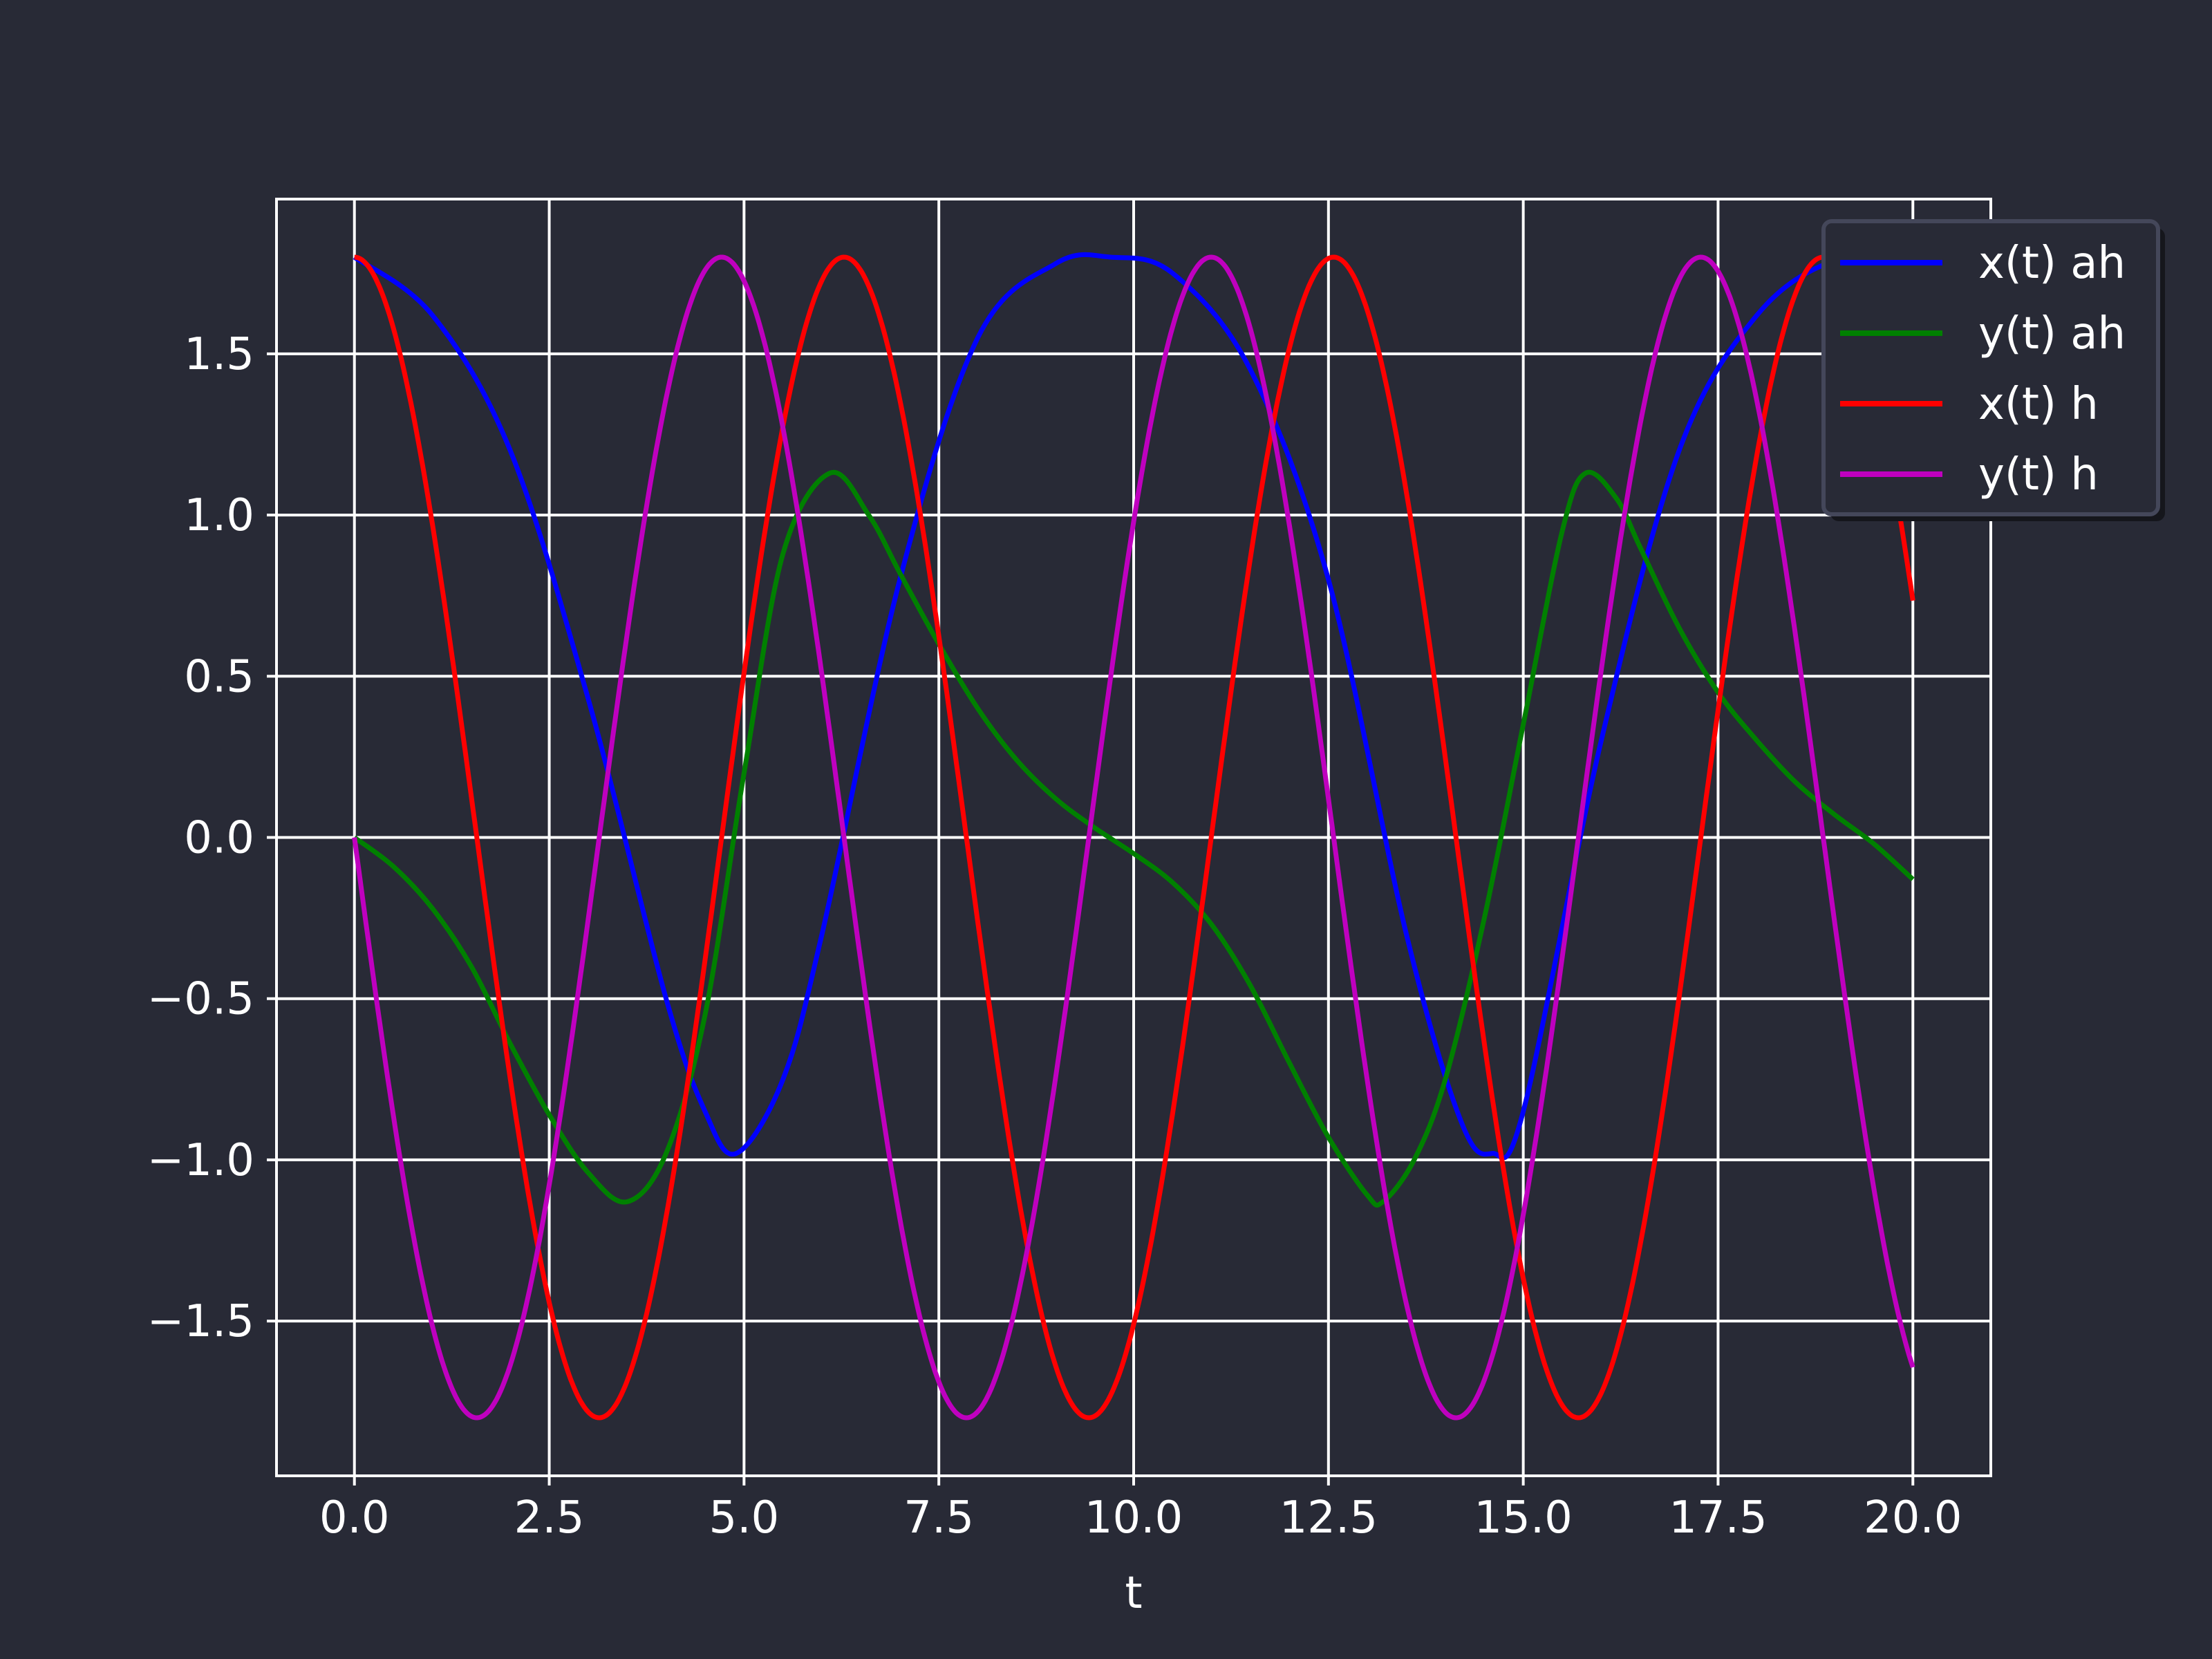 Image resolution: width=2212 pixels, height=1659 pixels. I want to click on x-tick-label: 17.5, so click(1718, 1518).